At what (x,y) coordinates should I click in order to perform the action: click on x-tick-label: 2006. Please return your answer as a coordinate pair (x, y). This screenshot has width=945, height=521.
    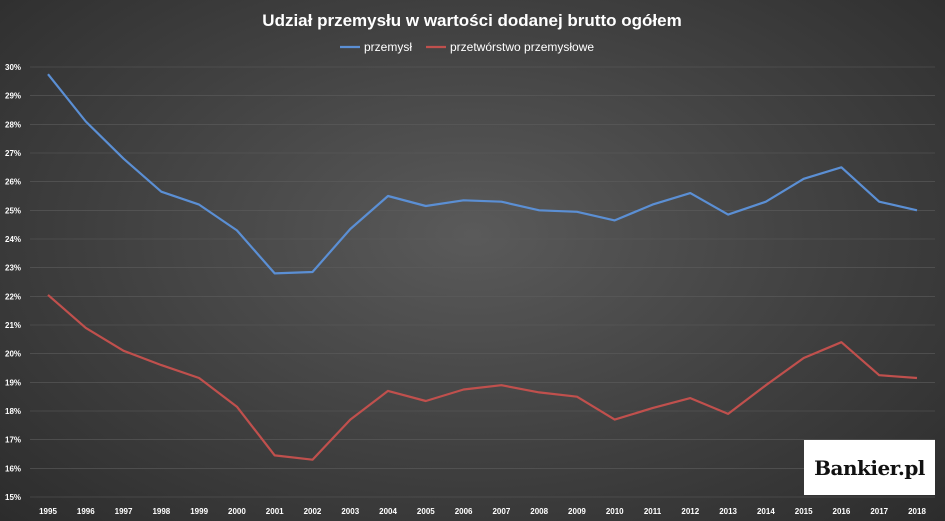
    Looking at the image, I should click on (464, 511).